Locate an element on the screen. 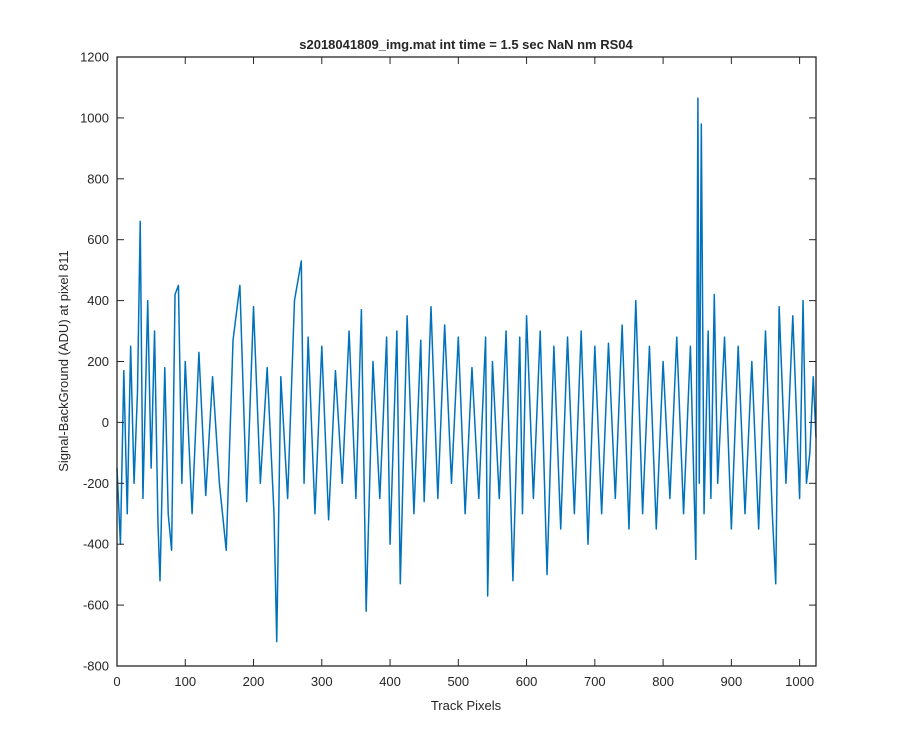 The height and width of the screenshot is (755, 900). x-tick-label: 100 is located at coordinates (185, 681).